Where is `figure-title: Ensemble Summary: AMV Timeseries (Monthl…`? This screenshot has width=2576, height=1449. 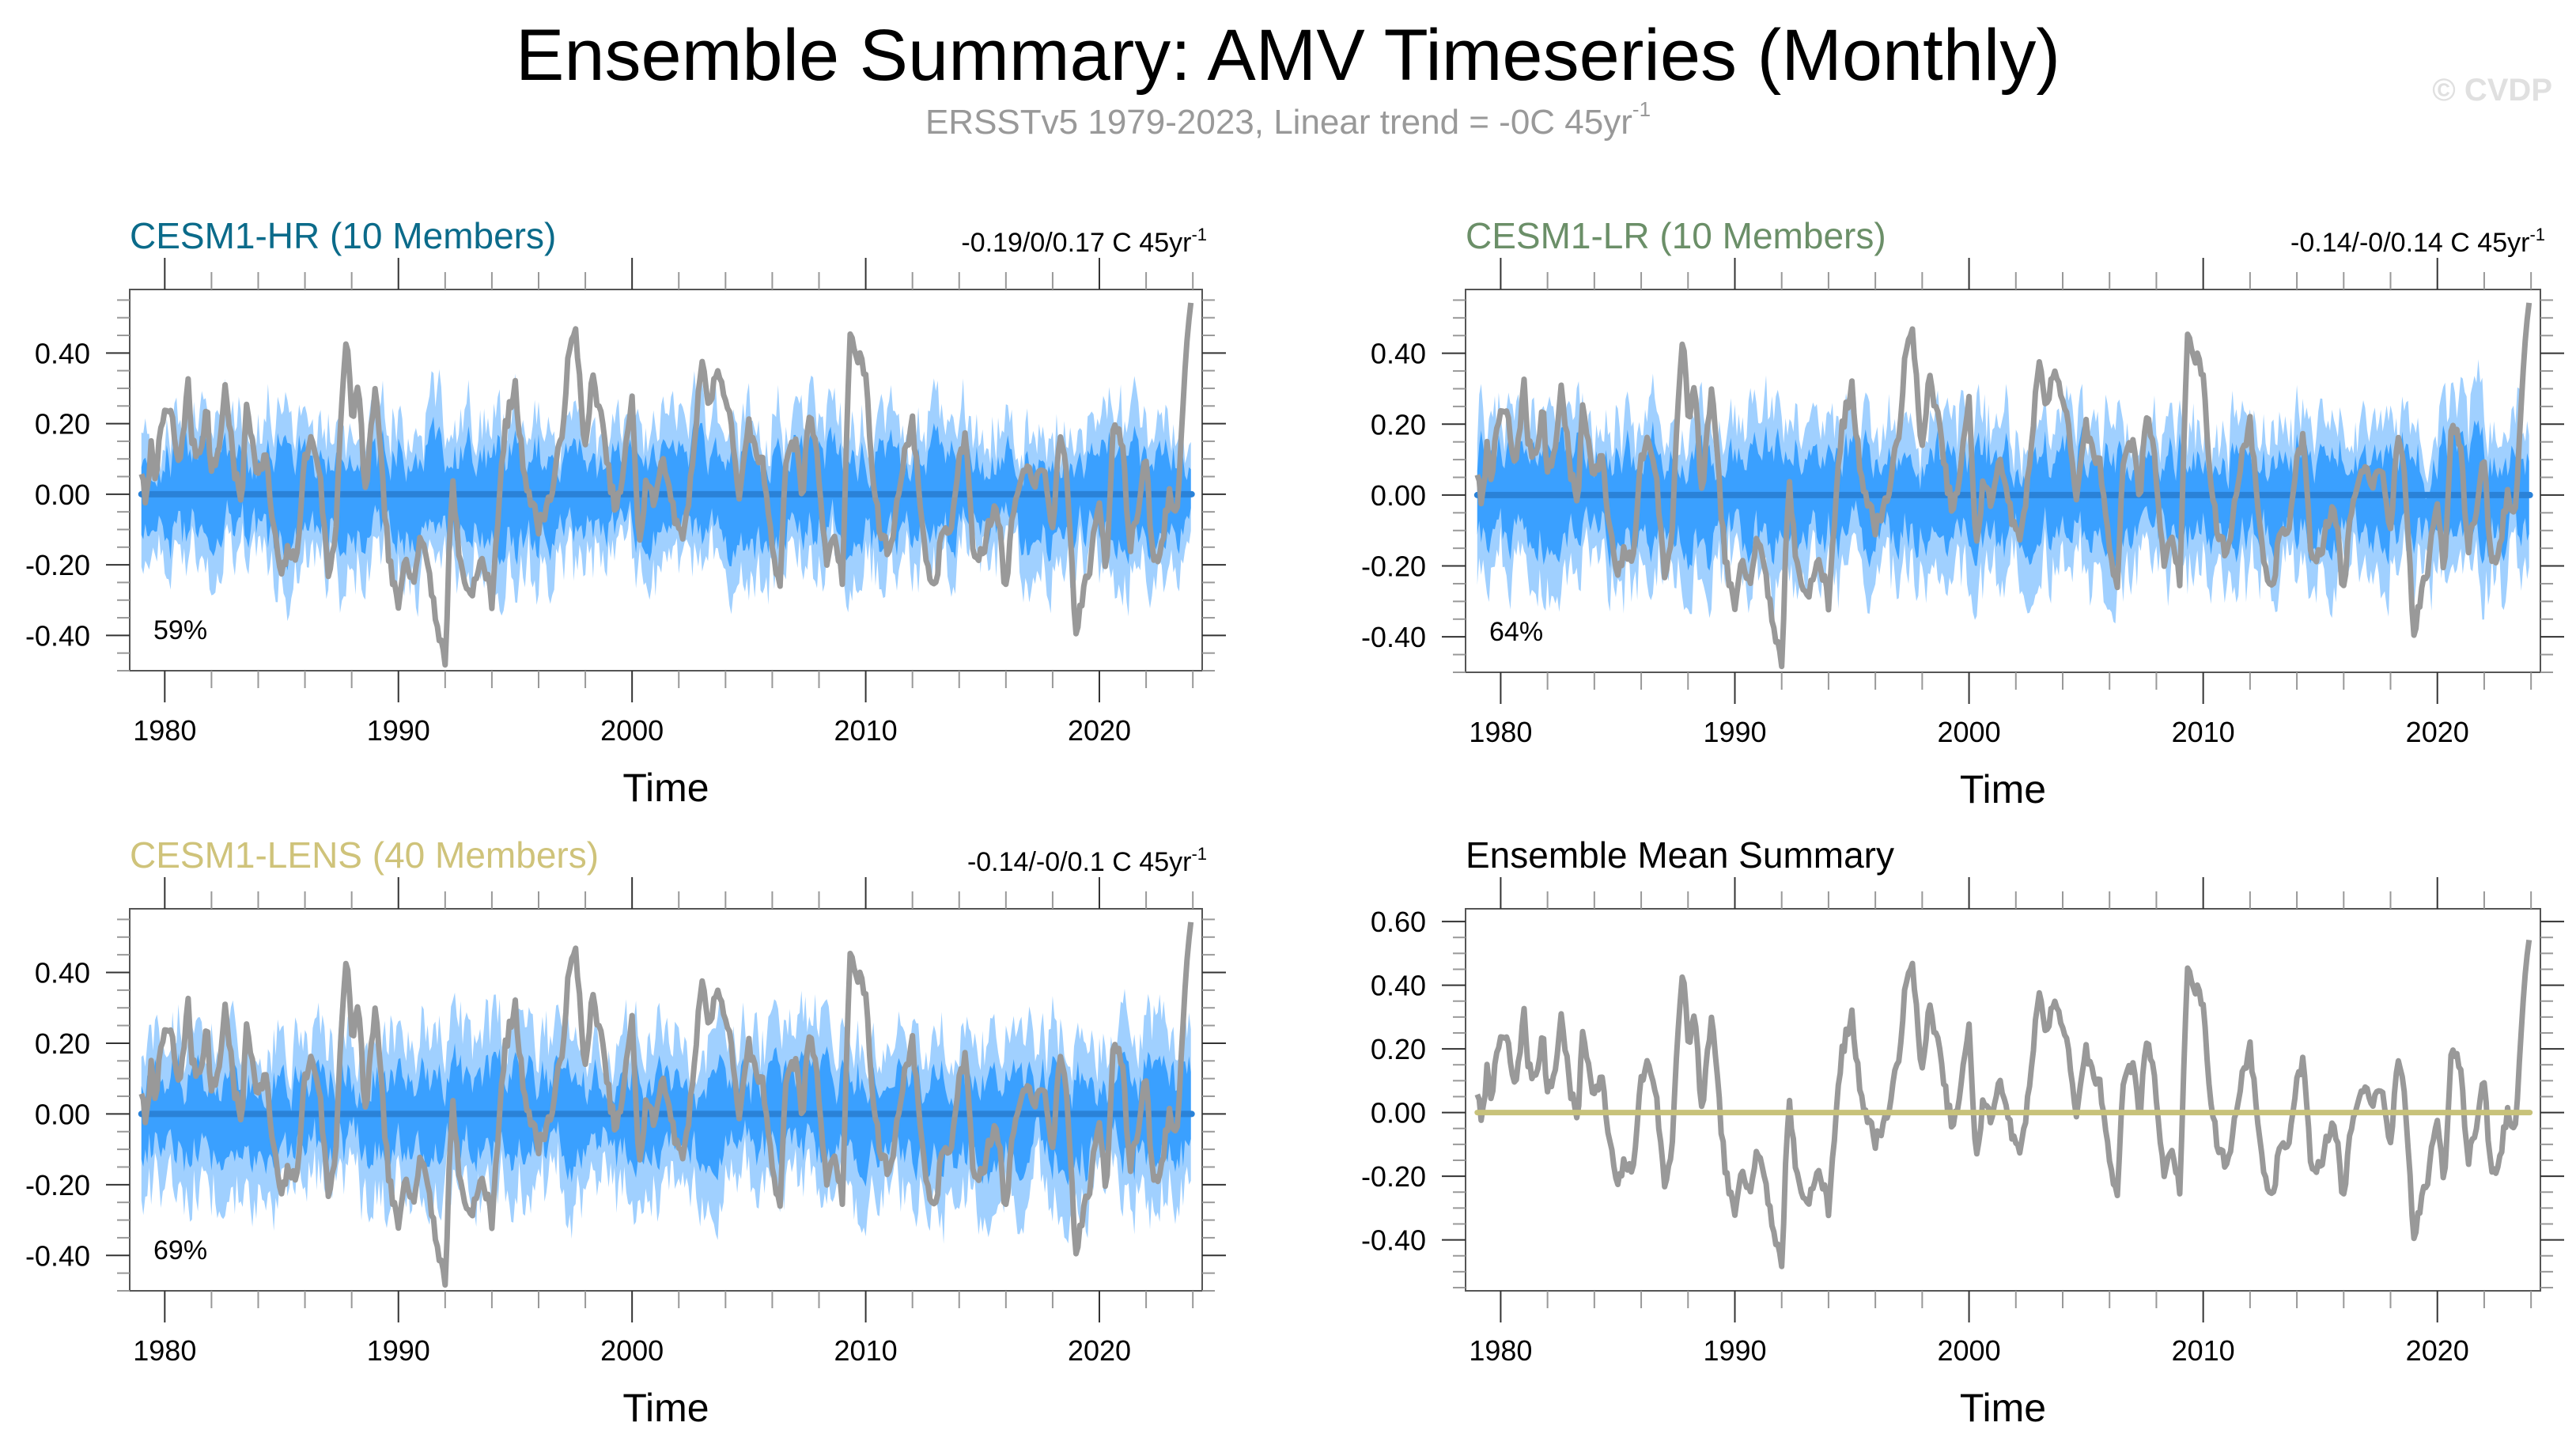
figure-title: Ensemble Summary: AMV Timeseries (Monthl… is located at coordinates (1288, 55).